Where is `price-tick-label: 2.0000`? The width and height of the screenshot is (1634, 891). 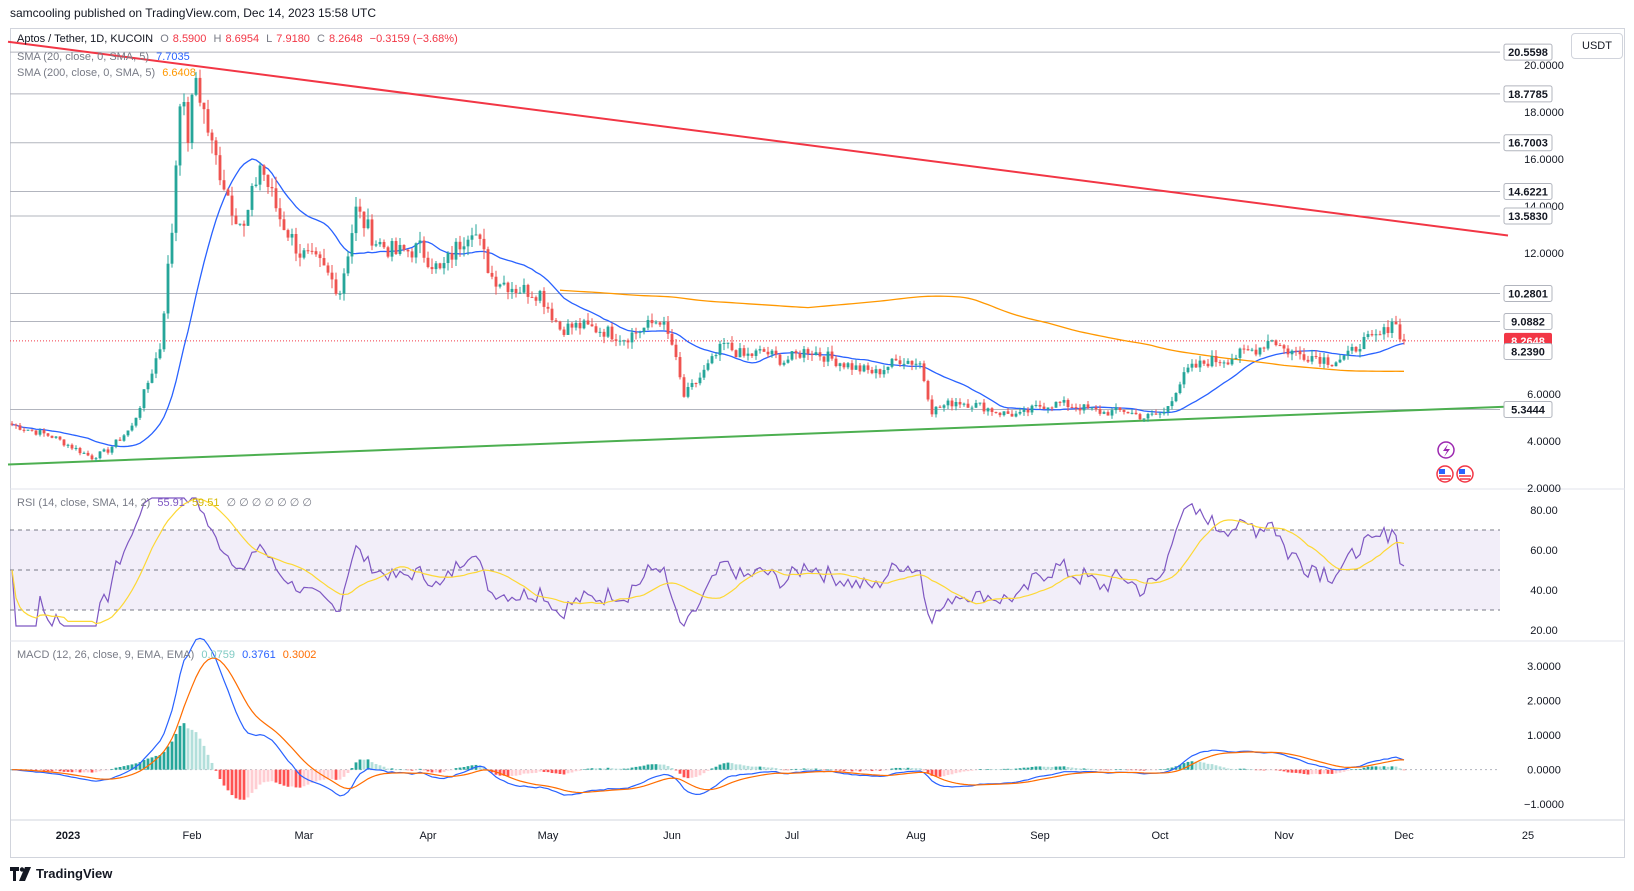 price-tick-label: 2.0000 is located at coordinates (1544, 489).